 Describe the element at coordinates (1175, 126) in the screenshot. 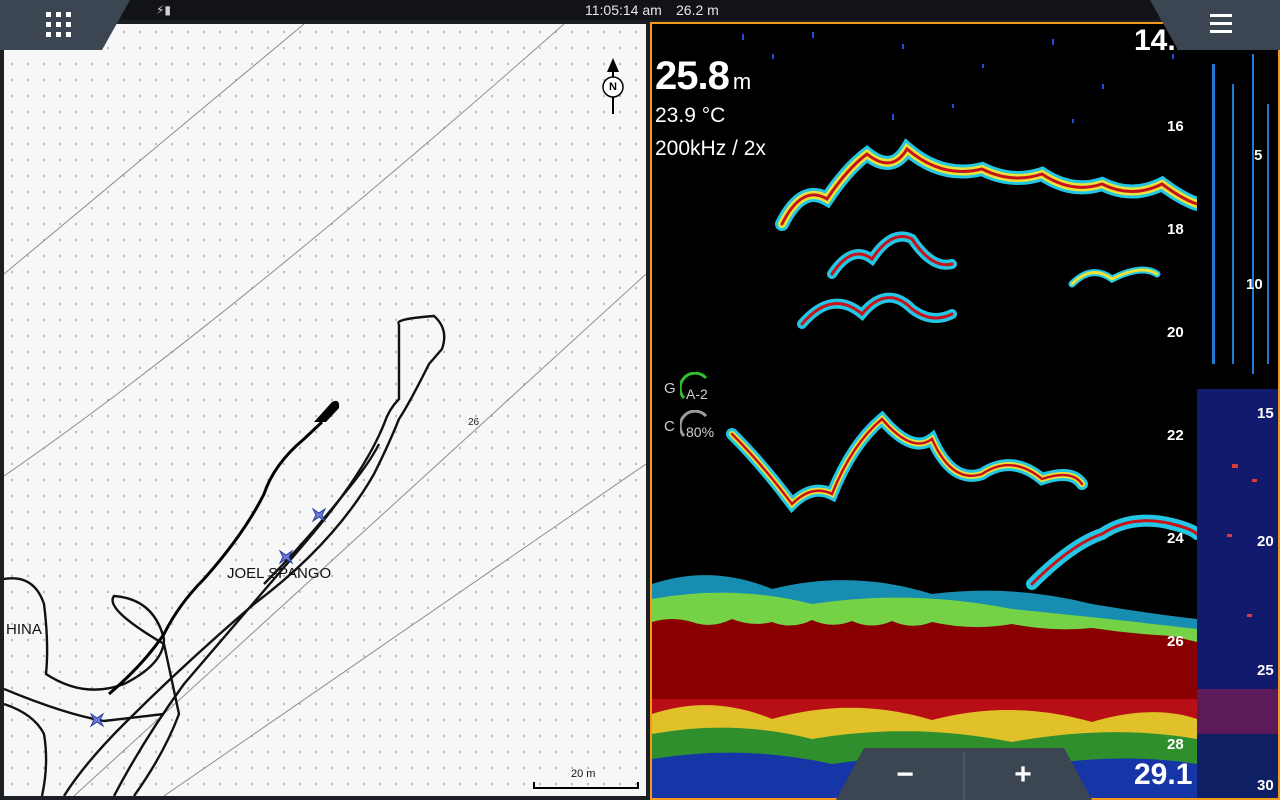

I see `depth-tick: 16` at that location.